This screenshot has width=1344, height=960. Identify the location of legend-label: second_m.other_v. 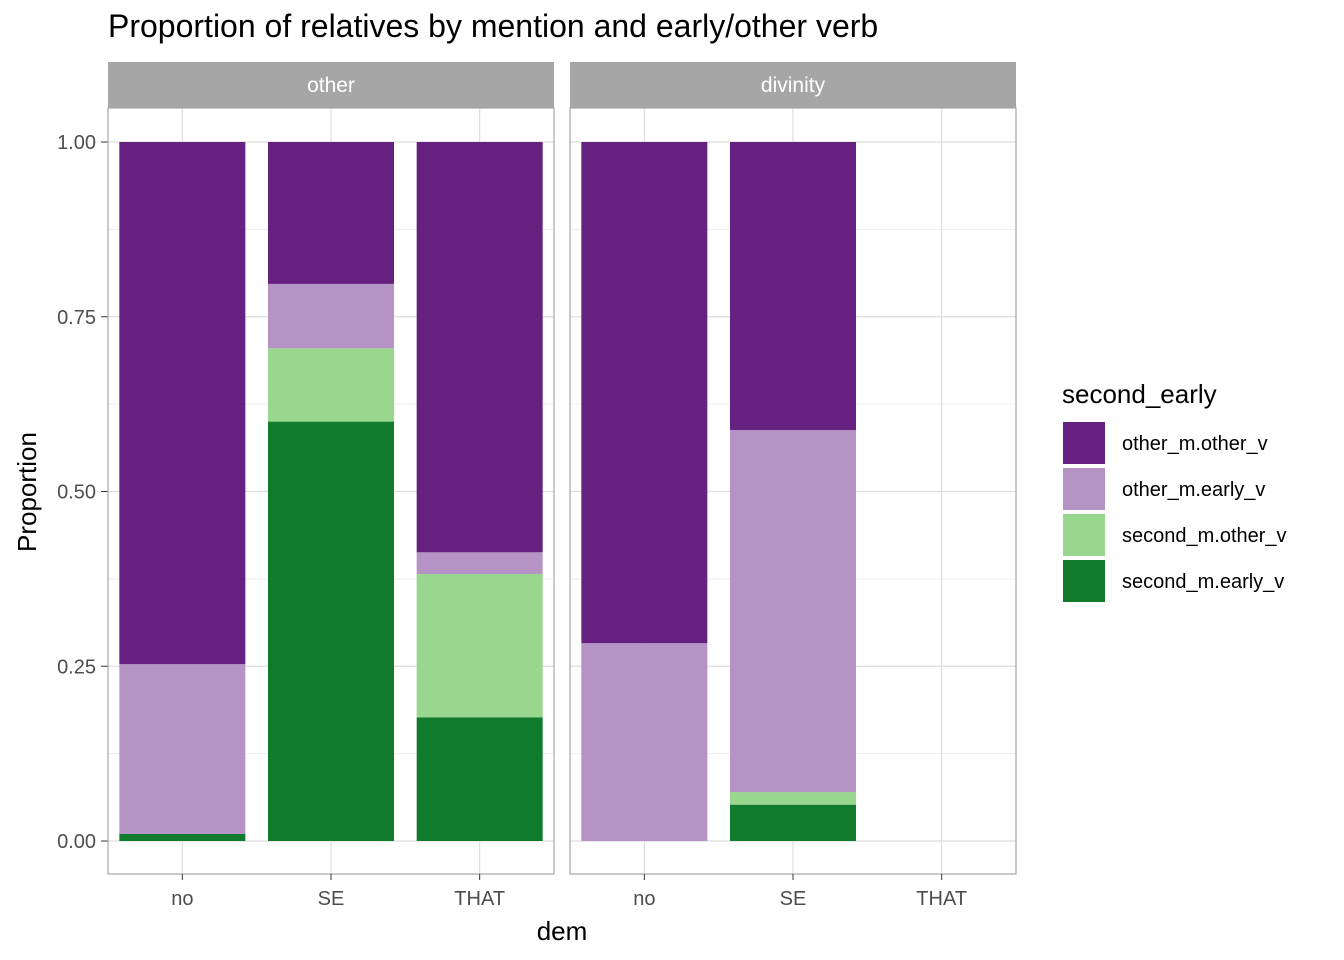
(1204, 536).